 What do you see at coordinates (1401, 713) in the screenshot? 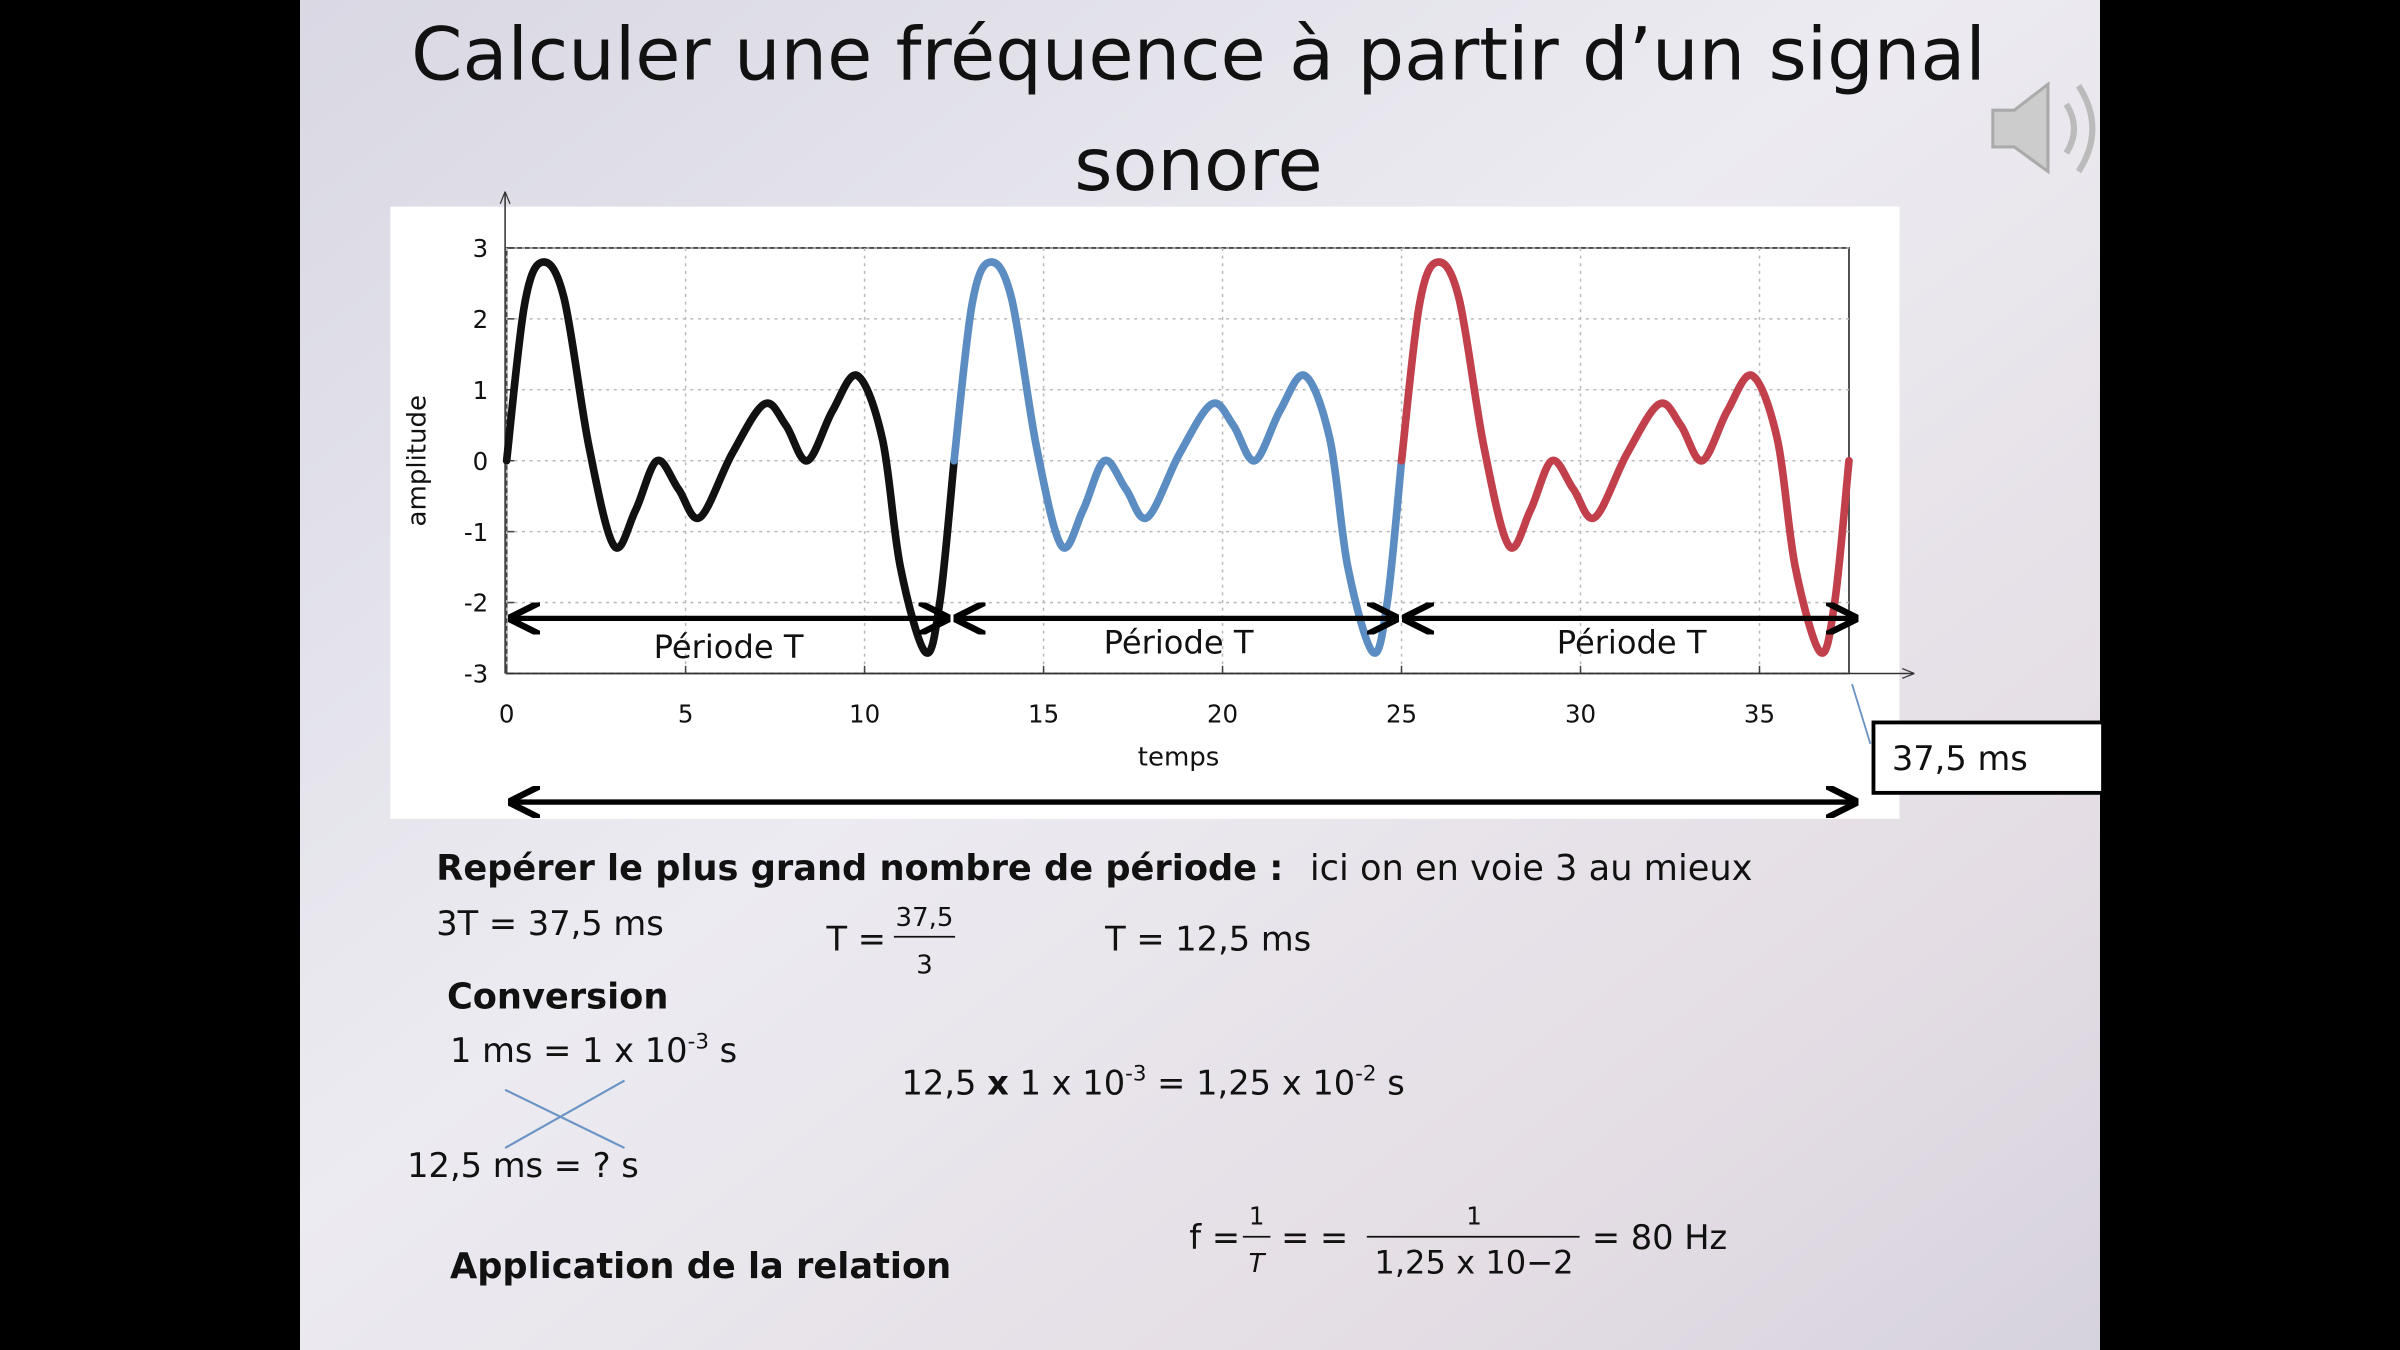
I see `x-tick-label: 25` at bounding box center [1401, 713].